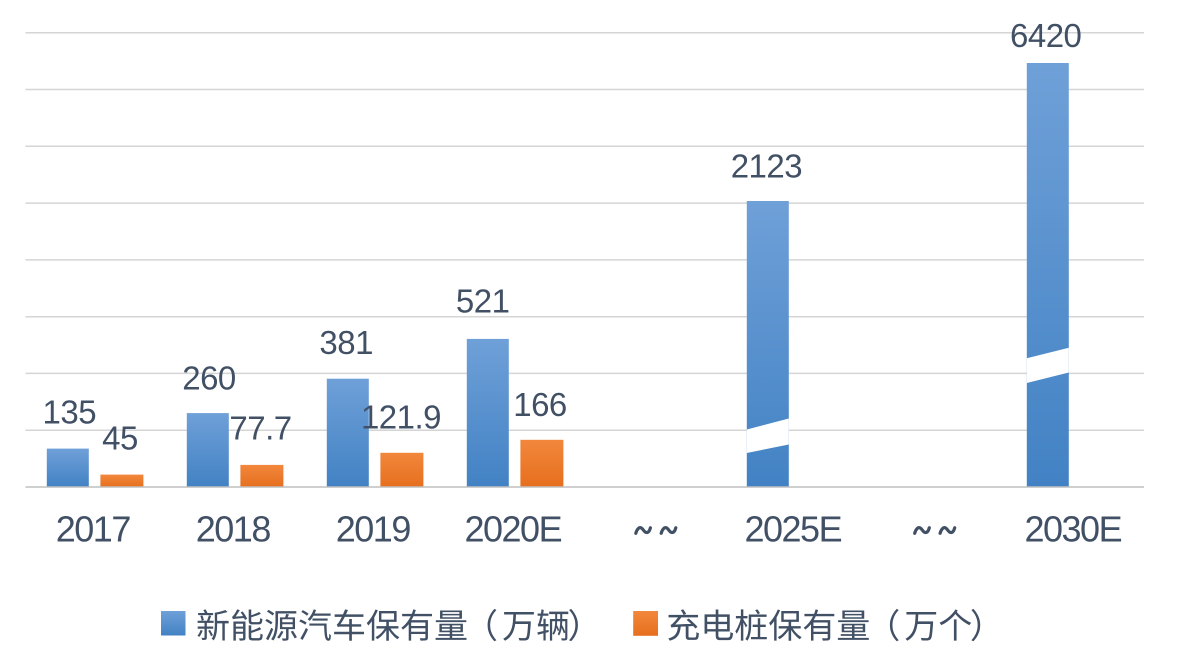 This screenshot has width=1192, height=667. What do you see at coordinates (373, 528) in the screenshot?
I see `svg-text: 2019` at bounding box center [373, 528].